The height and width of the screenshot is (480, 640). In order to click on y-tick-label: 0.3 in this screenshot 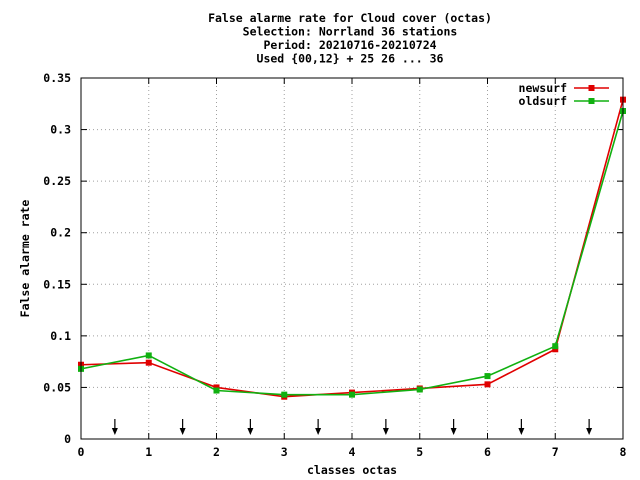, I will do `click(60, 130)`.